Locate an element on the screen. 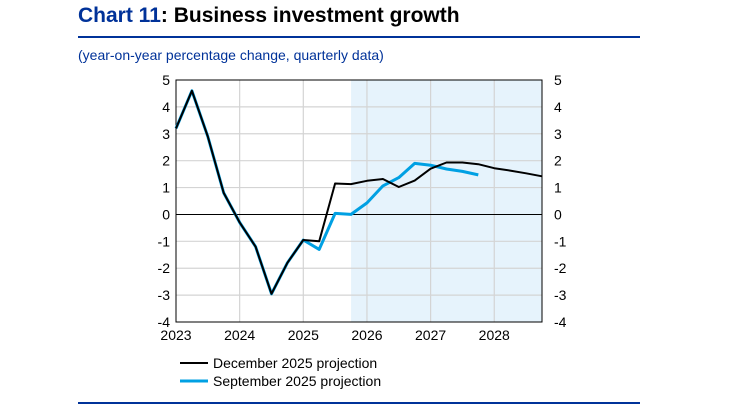 Image resolution: width=730 pixels, height=410 pixels. y-tick-label-left: 0 is located at coordinates (166, 214).